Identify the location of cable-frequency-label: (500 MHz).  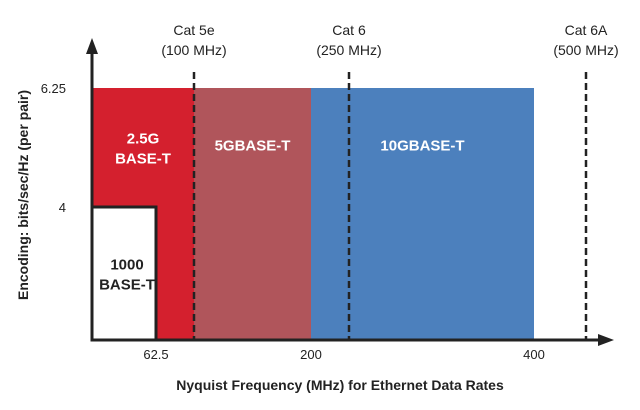
(585, 50).